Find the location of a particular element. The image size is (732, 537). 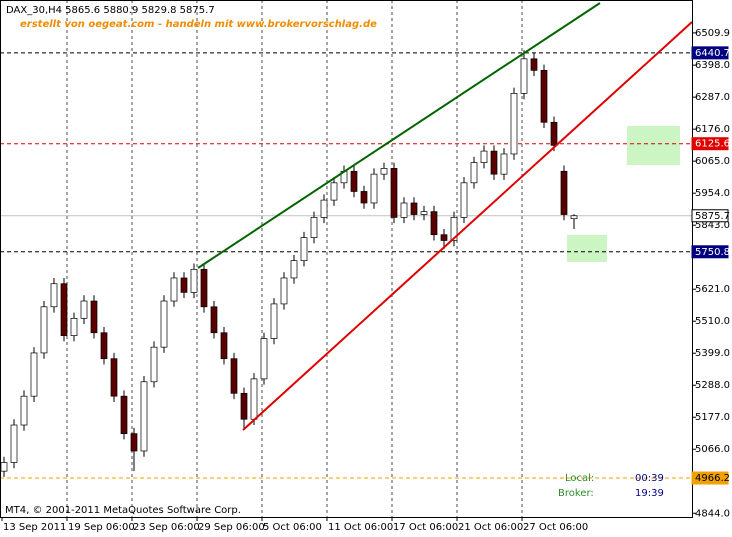

y-tick-label: 5288.0 is located at coordinates (712, 385).